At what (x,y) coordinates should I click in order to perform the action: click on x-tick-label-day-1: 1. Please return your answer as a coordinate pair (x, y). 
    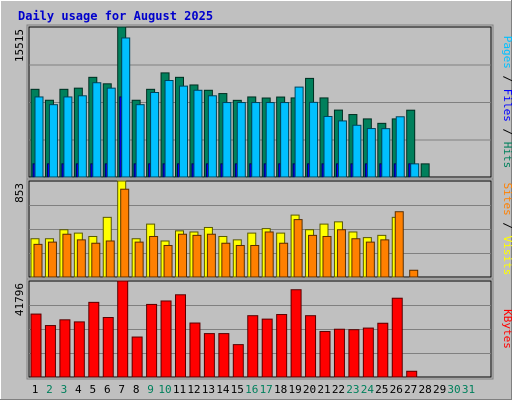
    Looking at the image, I should click on (35, 389).